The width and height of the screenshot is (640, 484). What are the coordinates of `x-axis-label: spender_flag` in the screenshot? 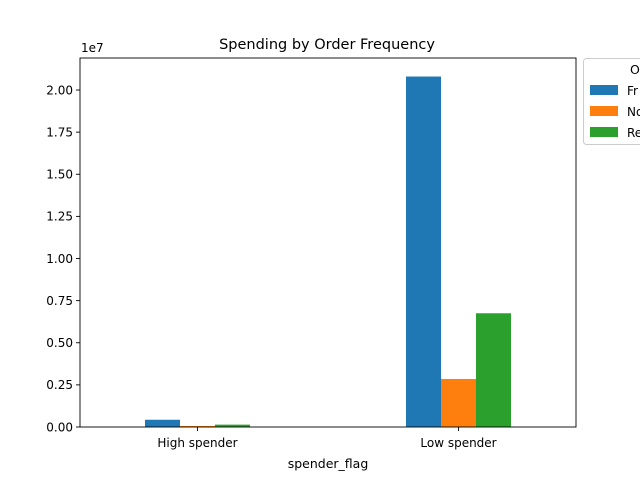 It's located at (328, 463).